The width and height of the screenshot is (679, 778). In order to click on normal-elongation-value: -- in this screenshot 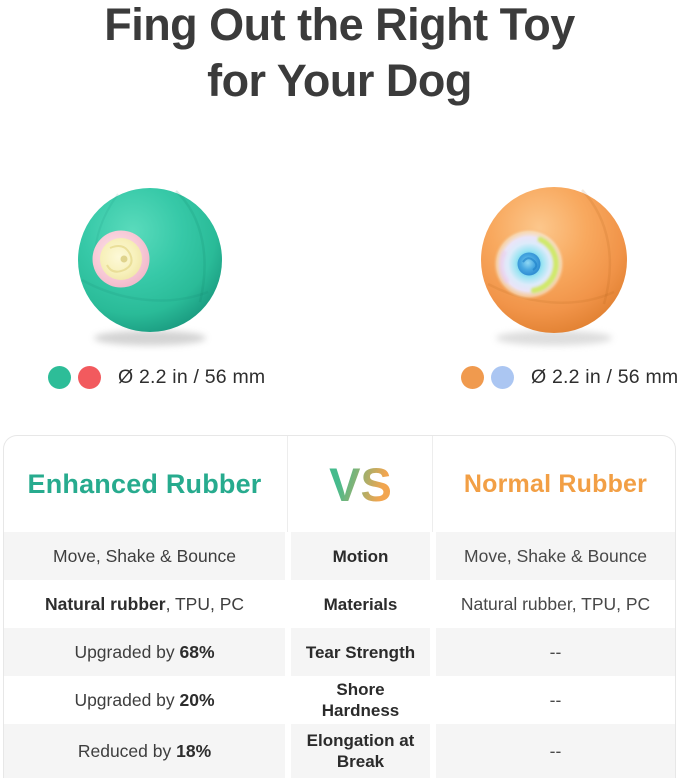, I will do `click(555, 751)`.